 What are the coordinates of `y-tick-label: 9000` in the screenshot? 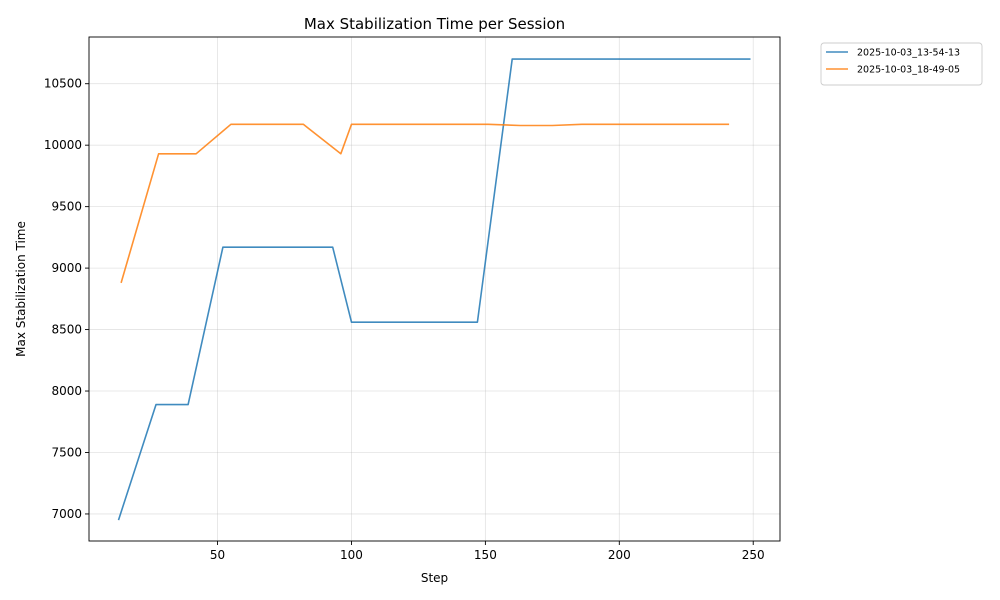 It's located at (66, 268).